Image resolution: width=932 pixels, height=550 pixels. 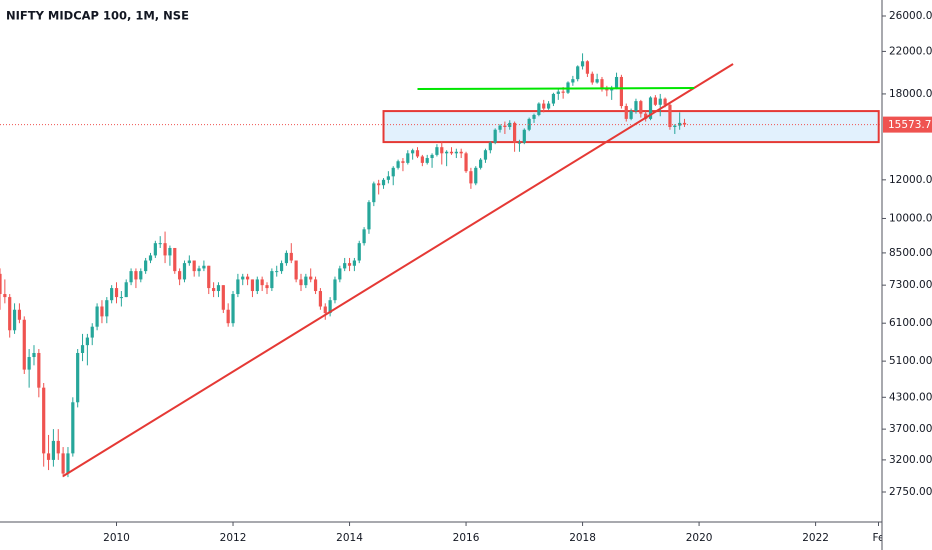 I want to click on x-tick-label: 2018, so click(x=582, y=538).